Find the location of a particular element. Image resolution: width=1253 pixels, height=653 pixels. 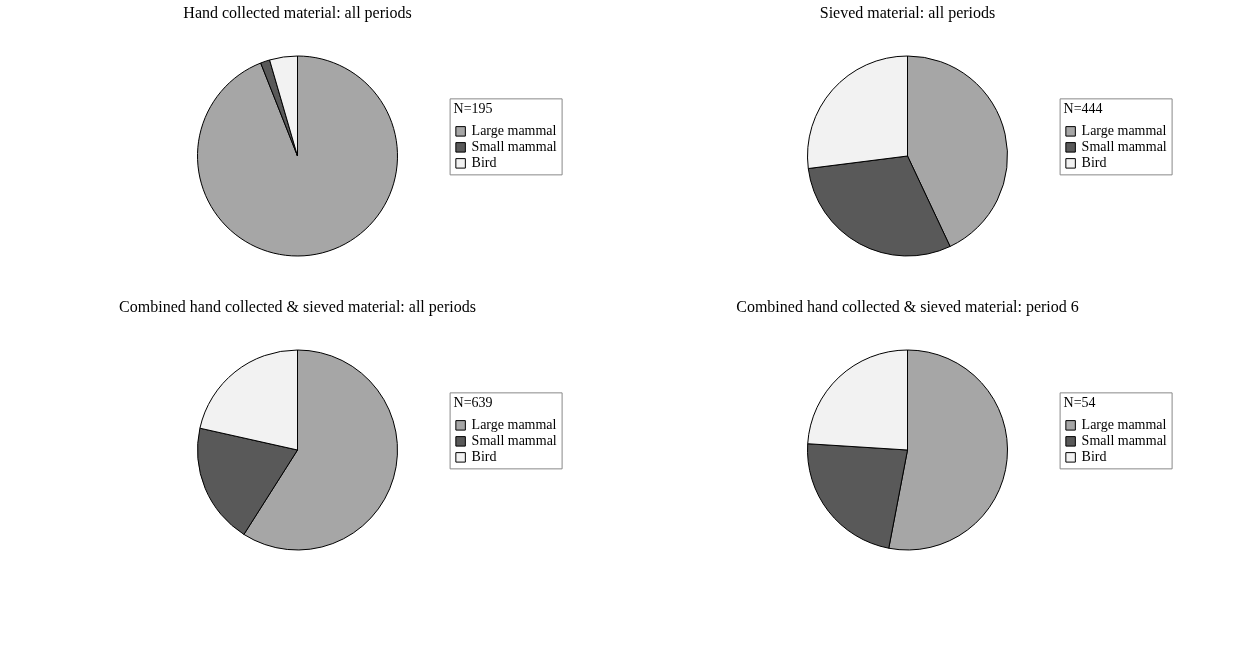

legend-title: N=444 is located at coordinates (1083, 109).